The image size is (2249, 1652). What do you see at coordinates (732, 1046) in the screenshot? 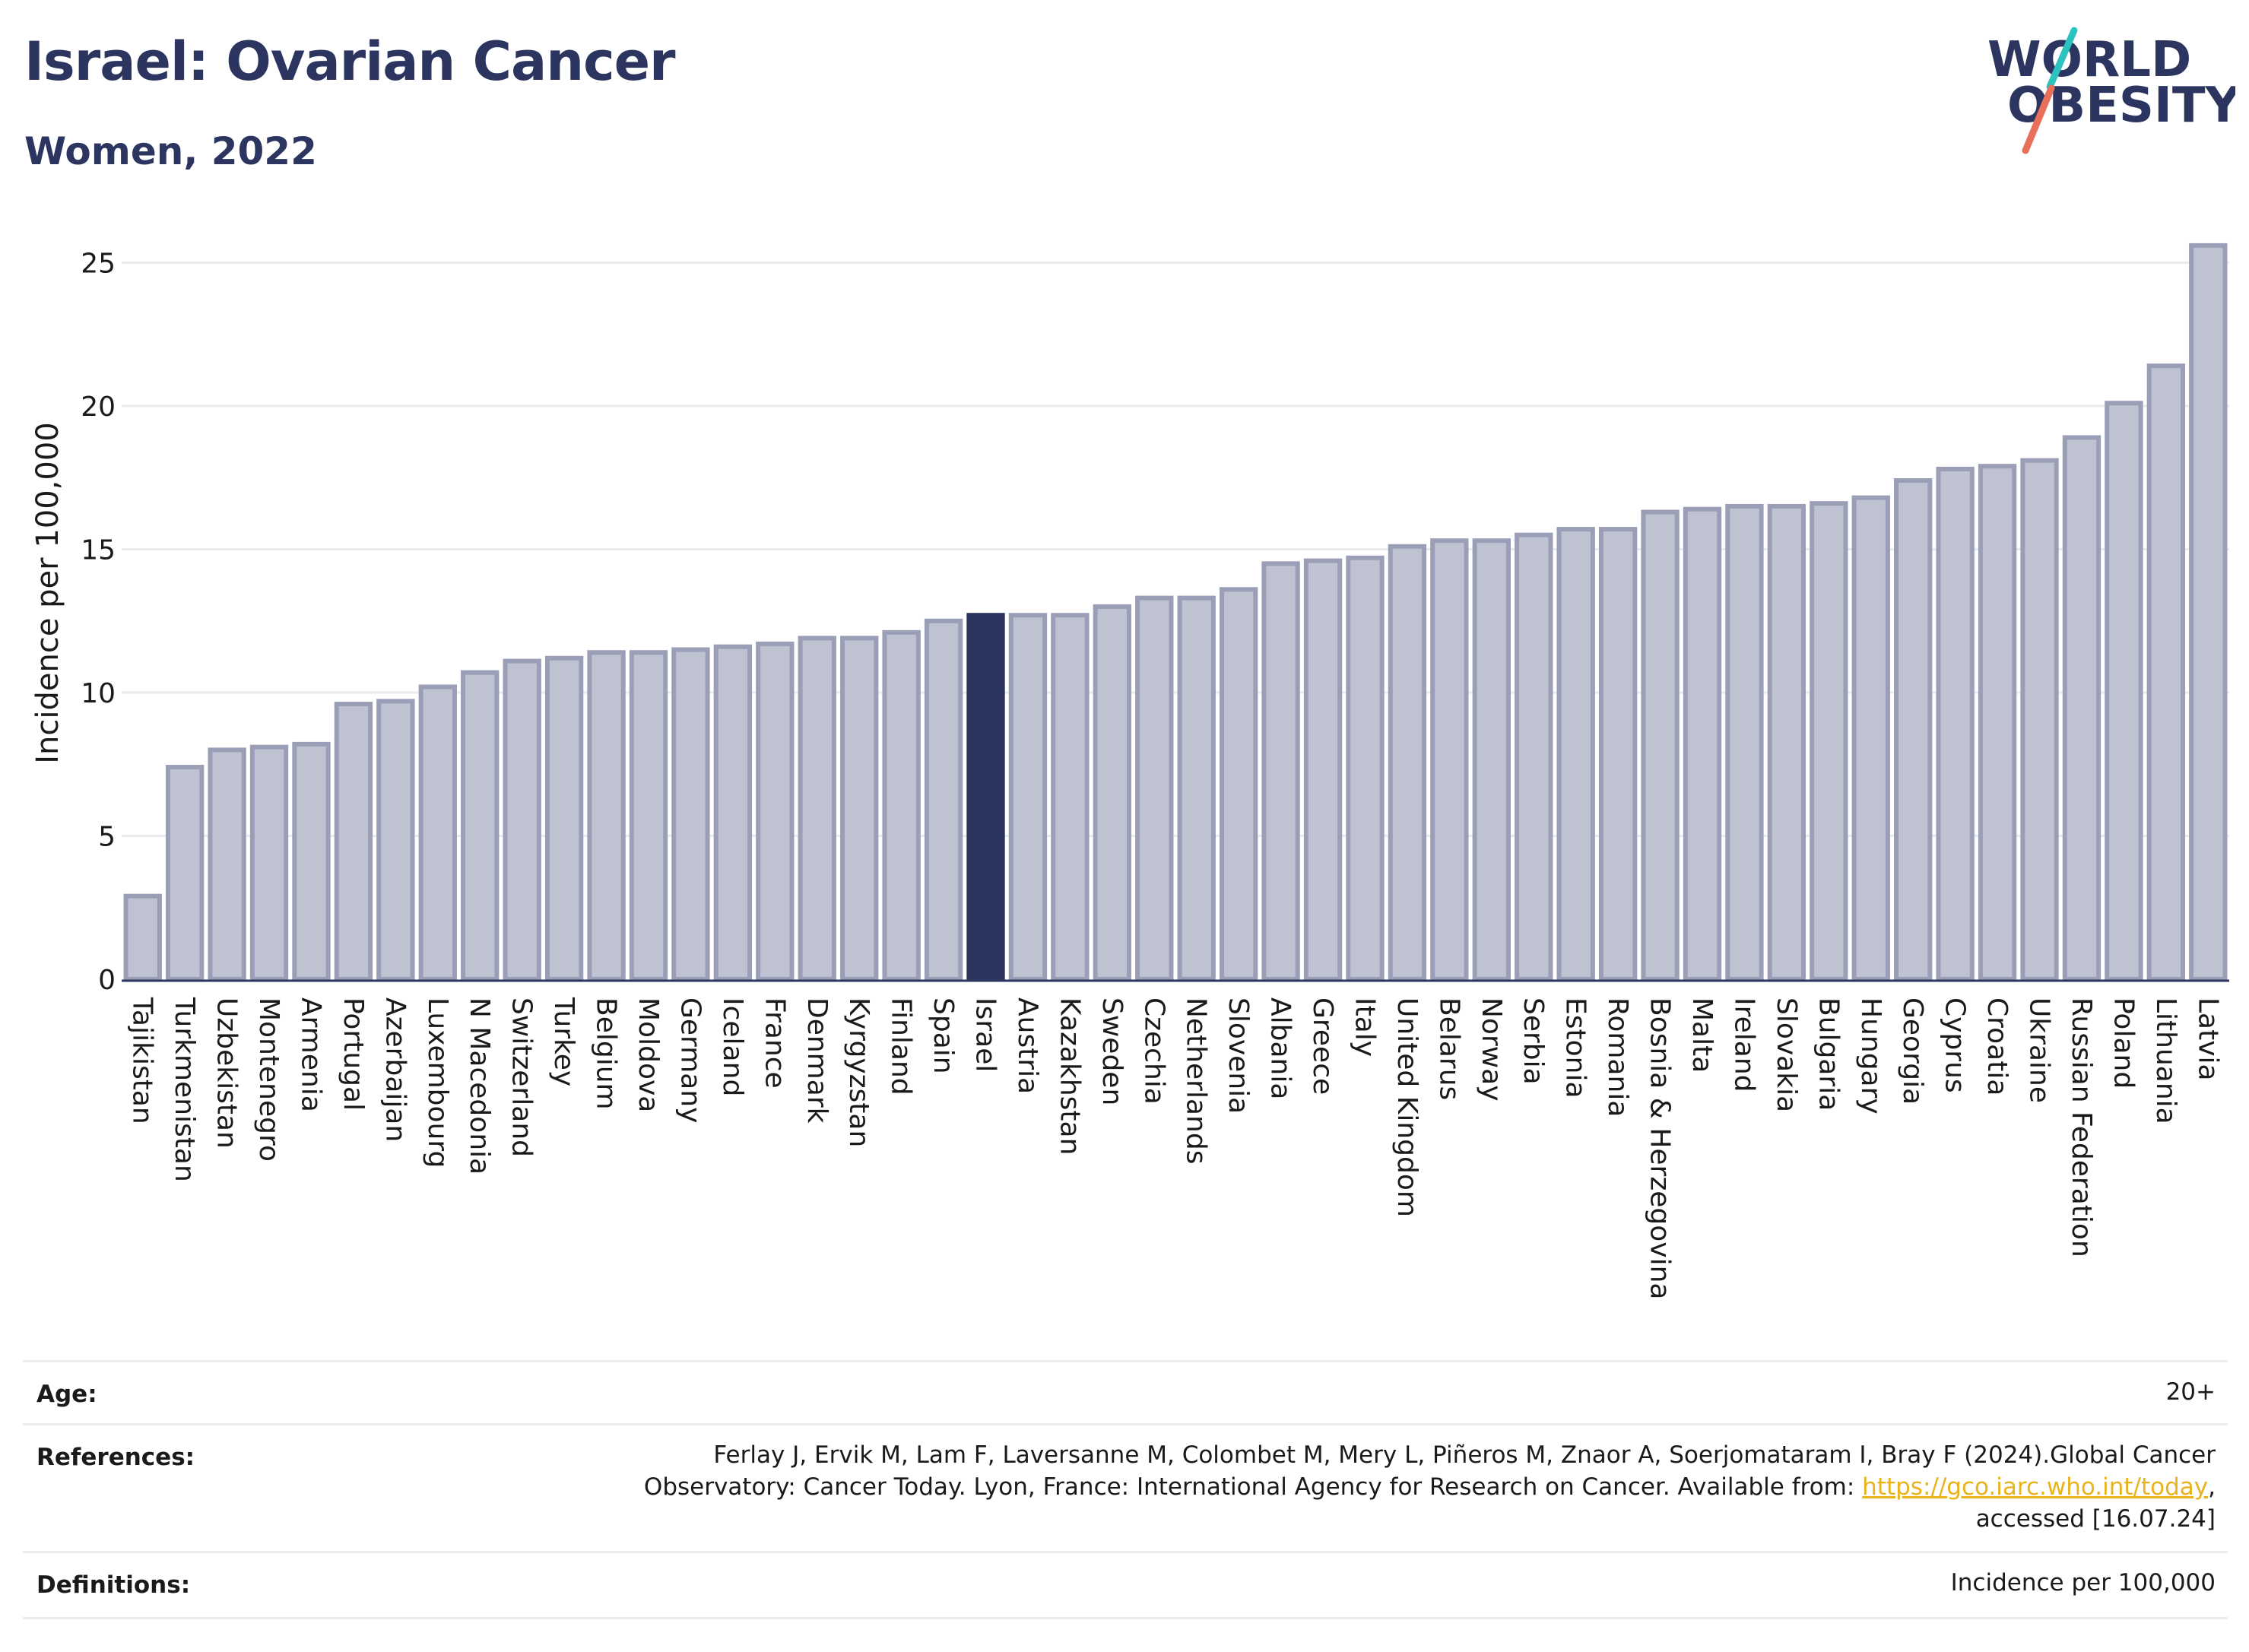
I see `x-tick-label: Iceland` at bounding box center [732, 1046].